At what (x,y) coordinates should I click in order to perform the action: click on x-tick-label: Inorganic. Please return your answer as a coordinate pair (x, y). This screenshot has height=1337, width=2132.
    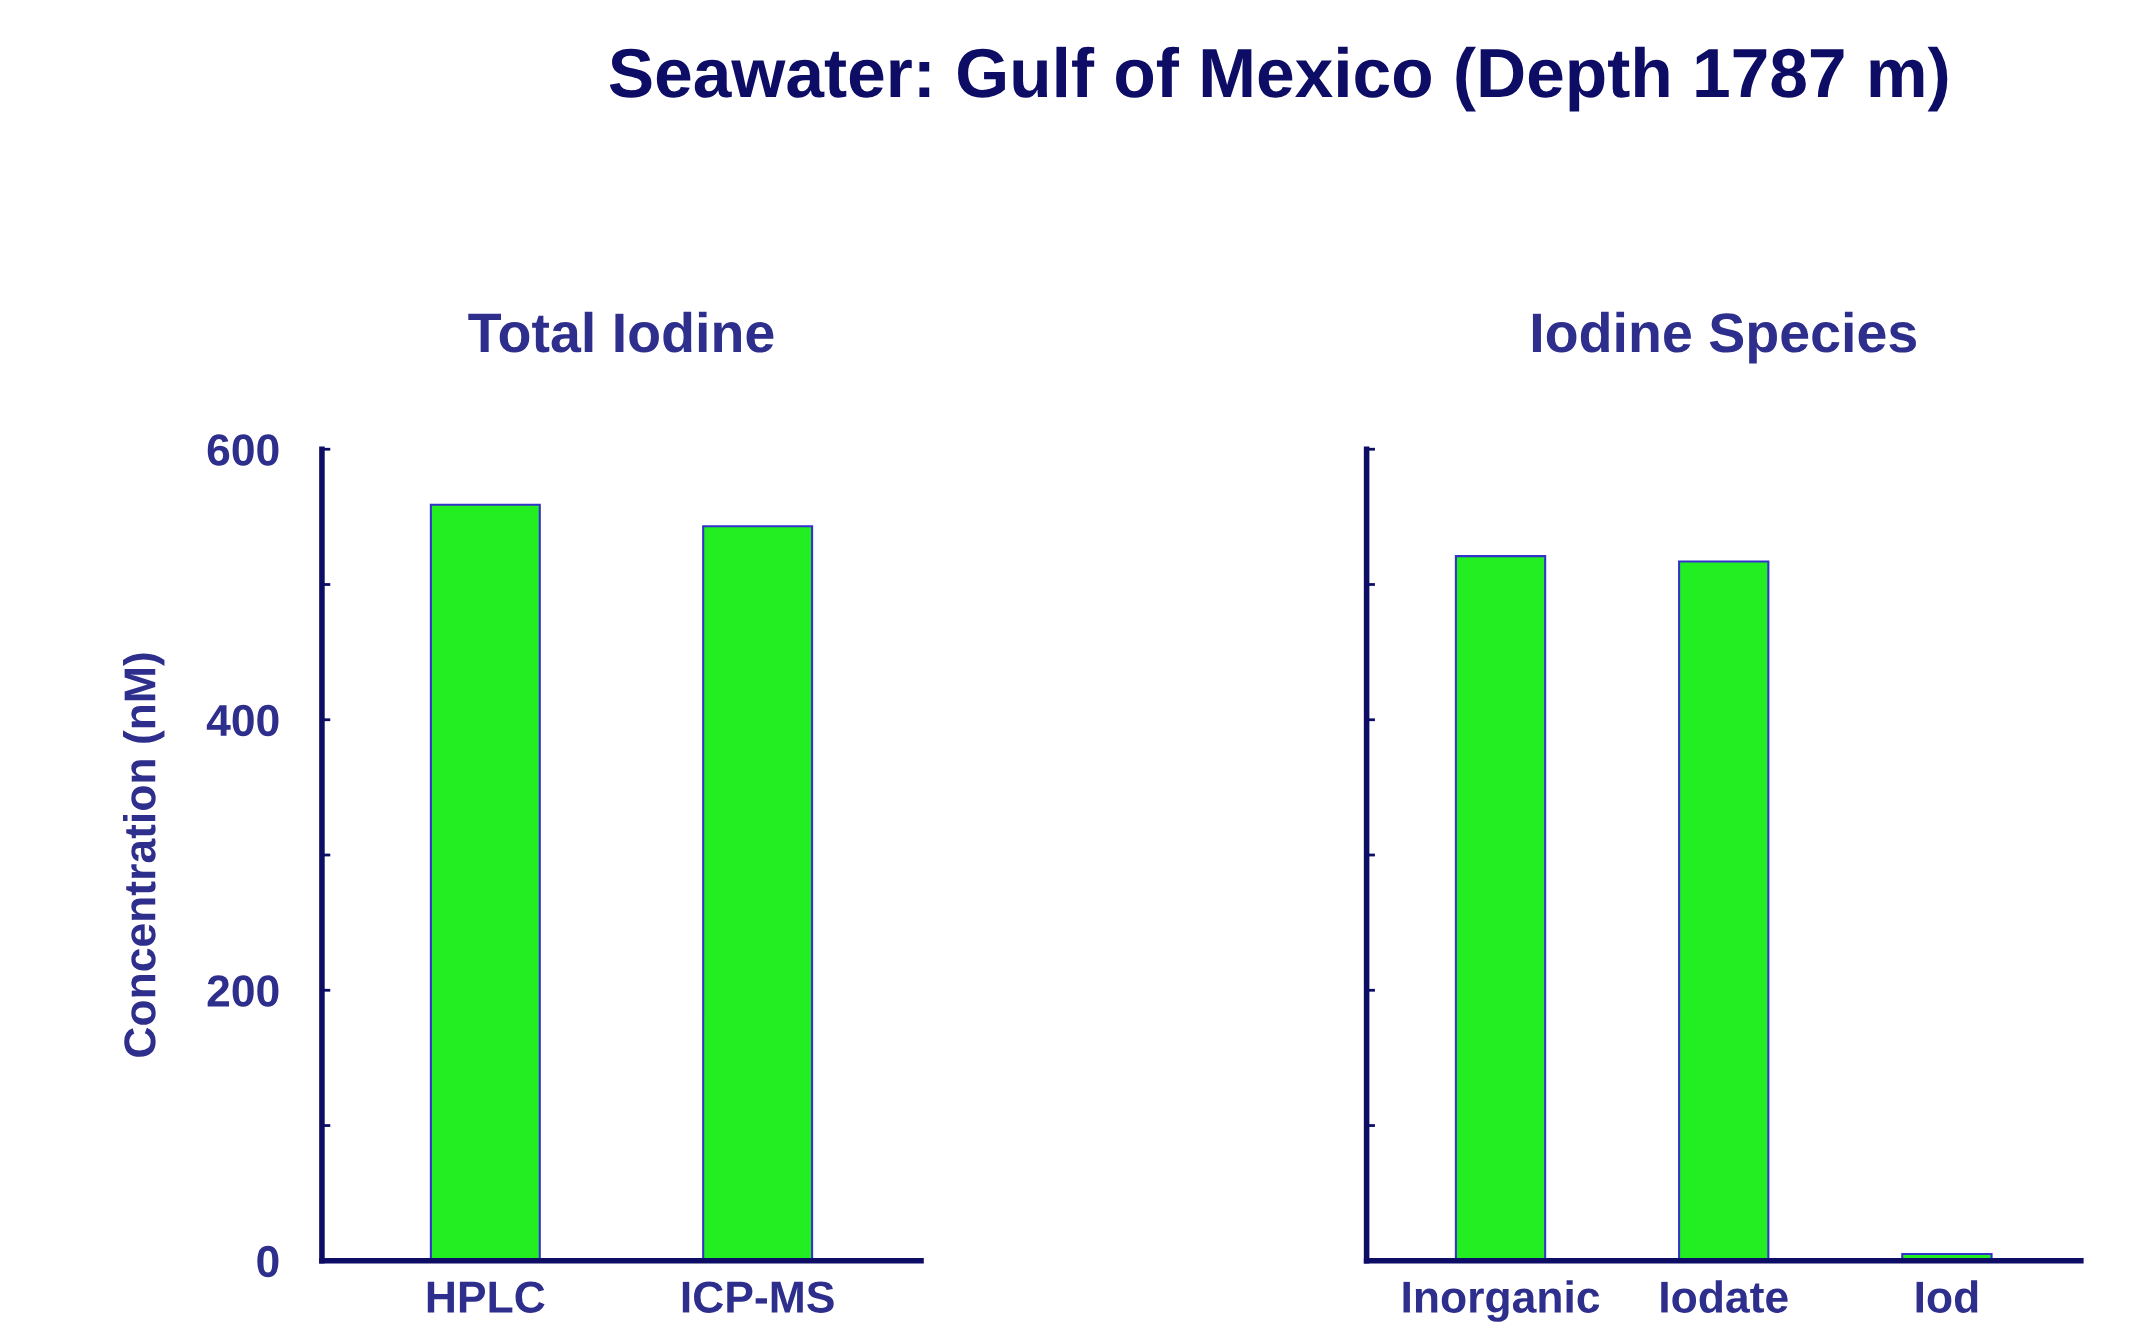
    Looking at the image, I should click on (1501, 1301).